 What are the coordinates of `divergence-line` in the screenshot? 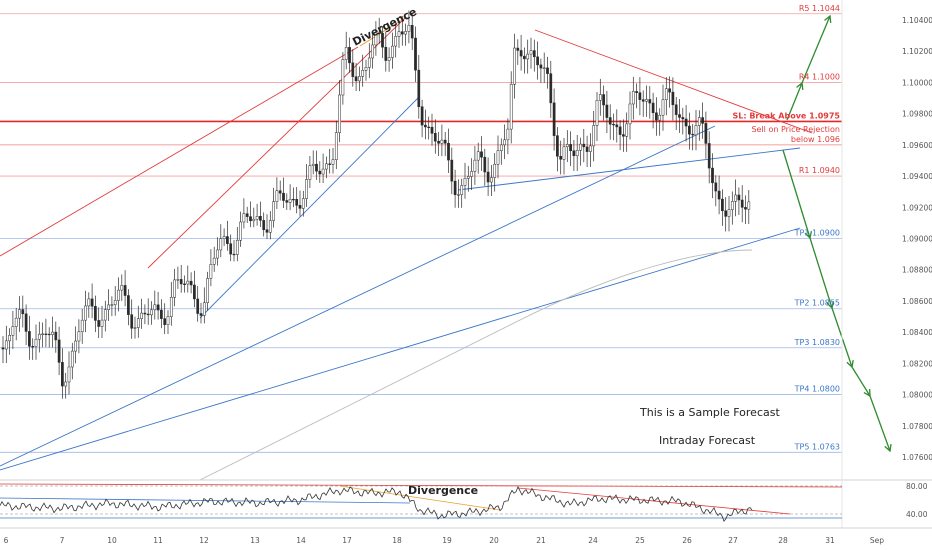 It's located at (381, 33).